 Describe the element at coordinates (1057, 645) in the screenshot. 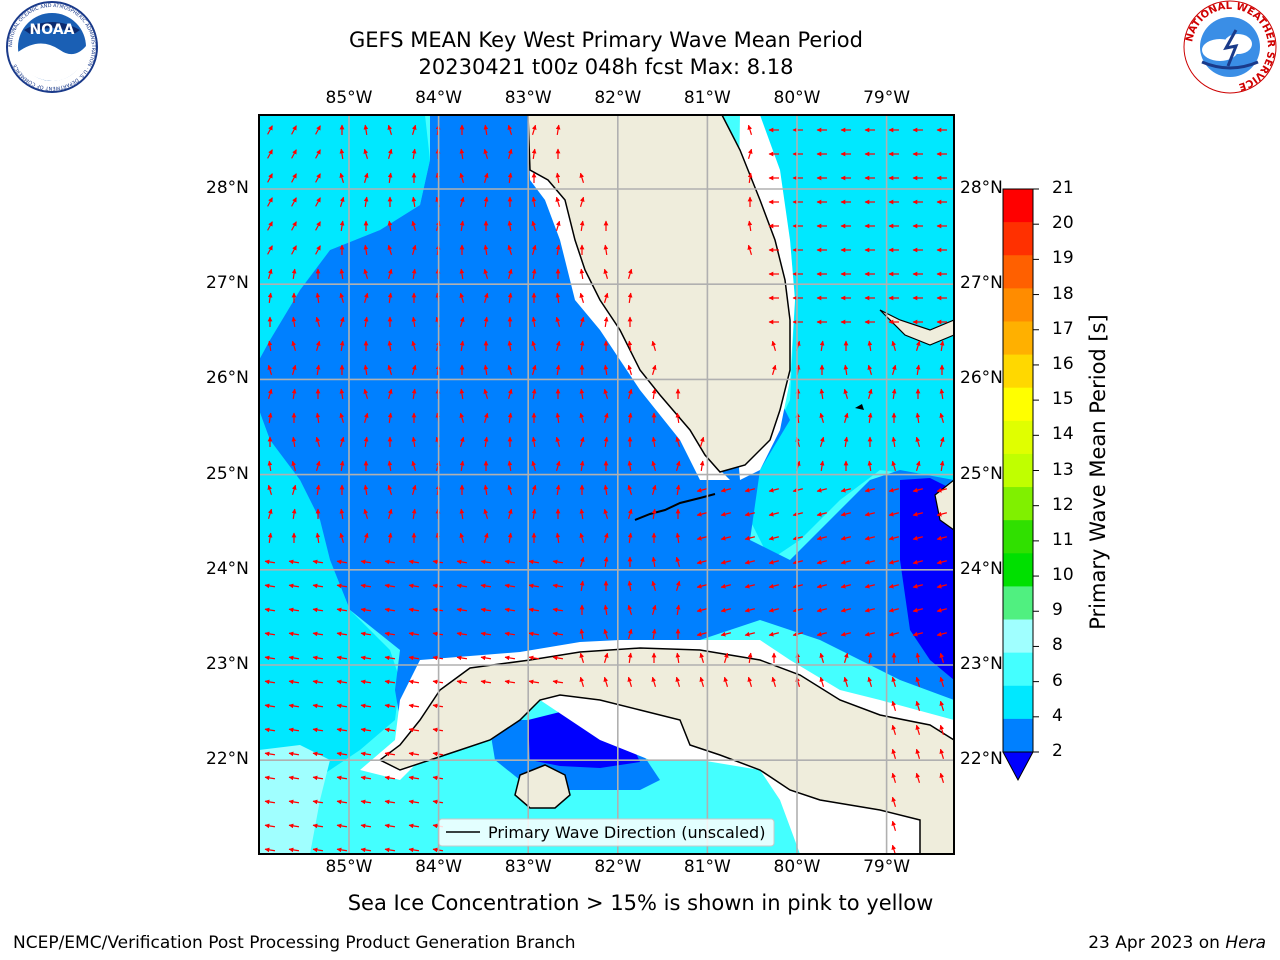

I see `colorbar-tick-label: 8` at that location.